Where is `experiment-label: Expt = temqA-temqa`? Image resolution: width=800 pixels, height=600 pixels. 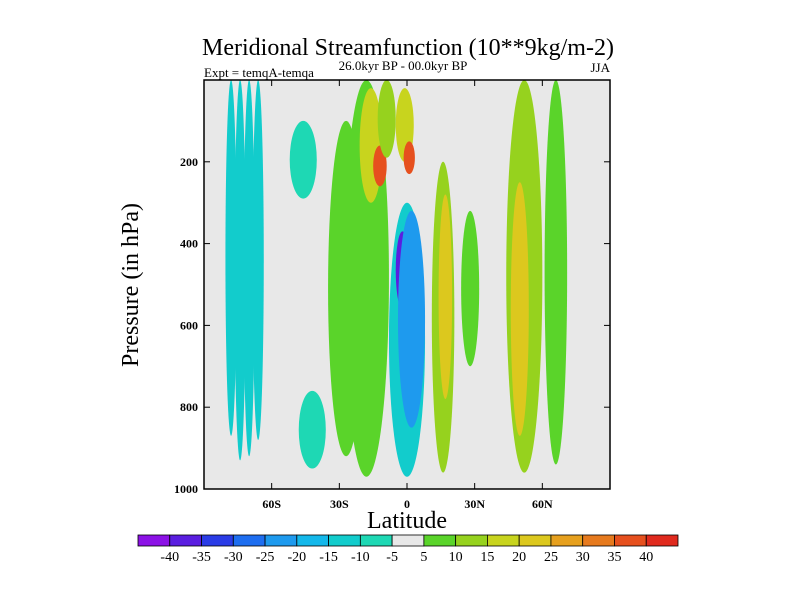 experiment-label: Expt = temqA-temqa is located at coordinates (259, 72).